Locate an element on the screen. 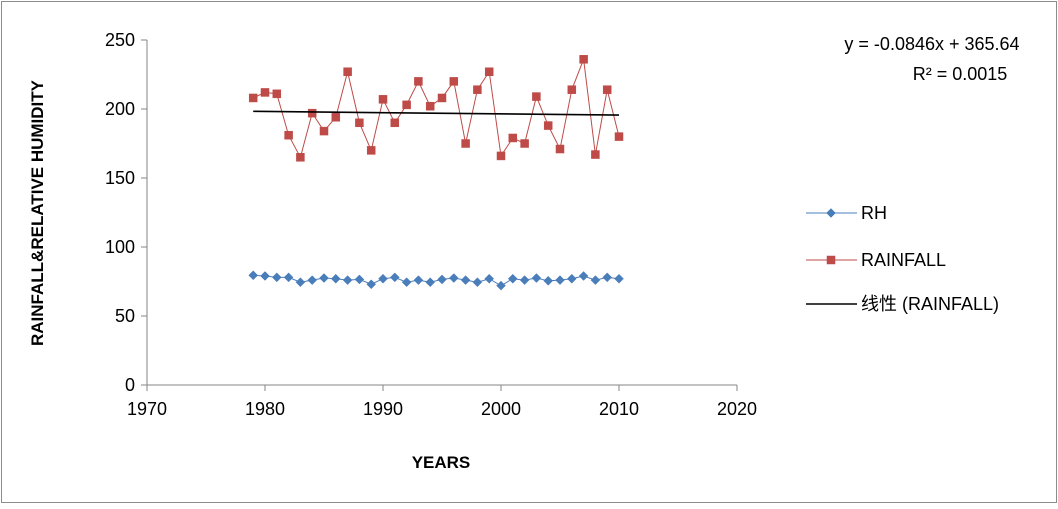  x-tick-label: 2020 is located at coordinates (737, 409).